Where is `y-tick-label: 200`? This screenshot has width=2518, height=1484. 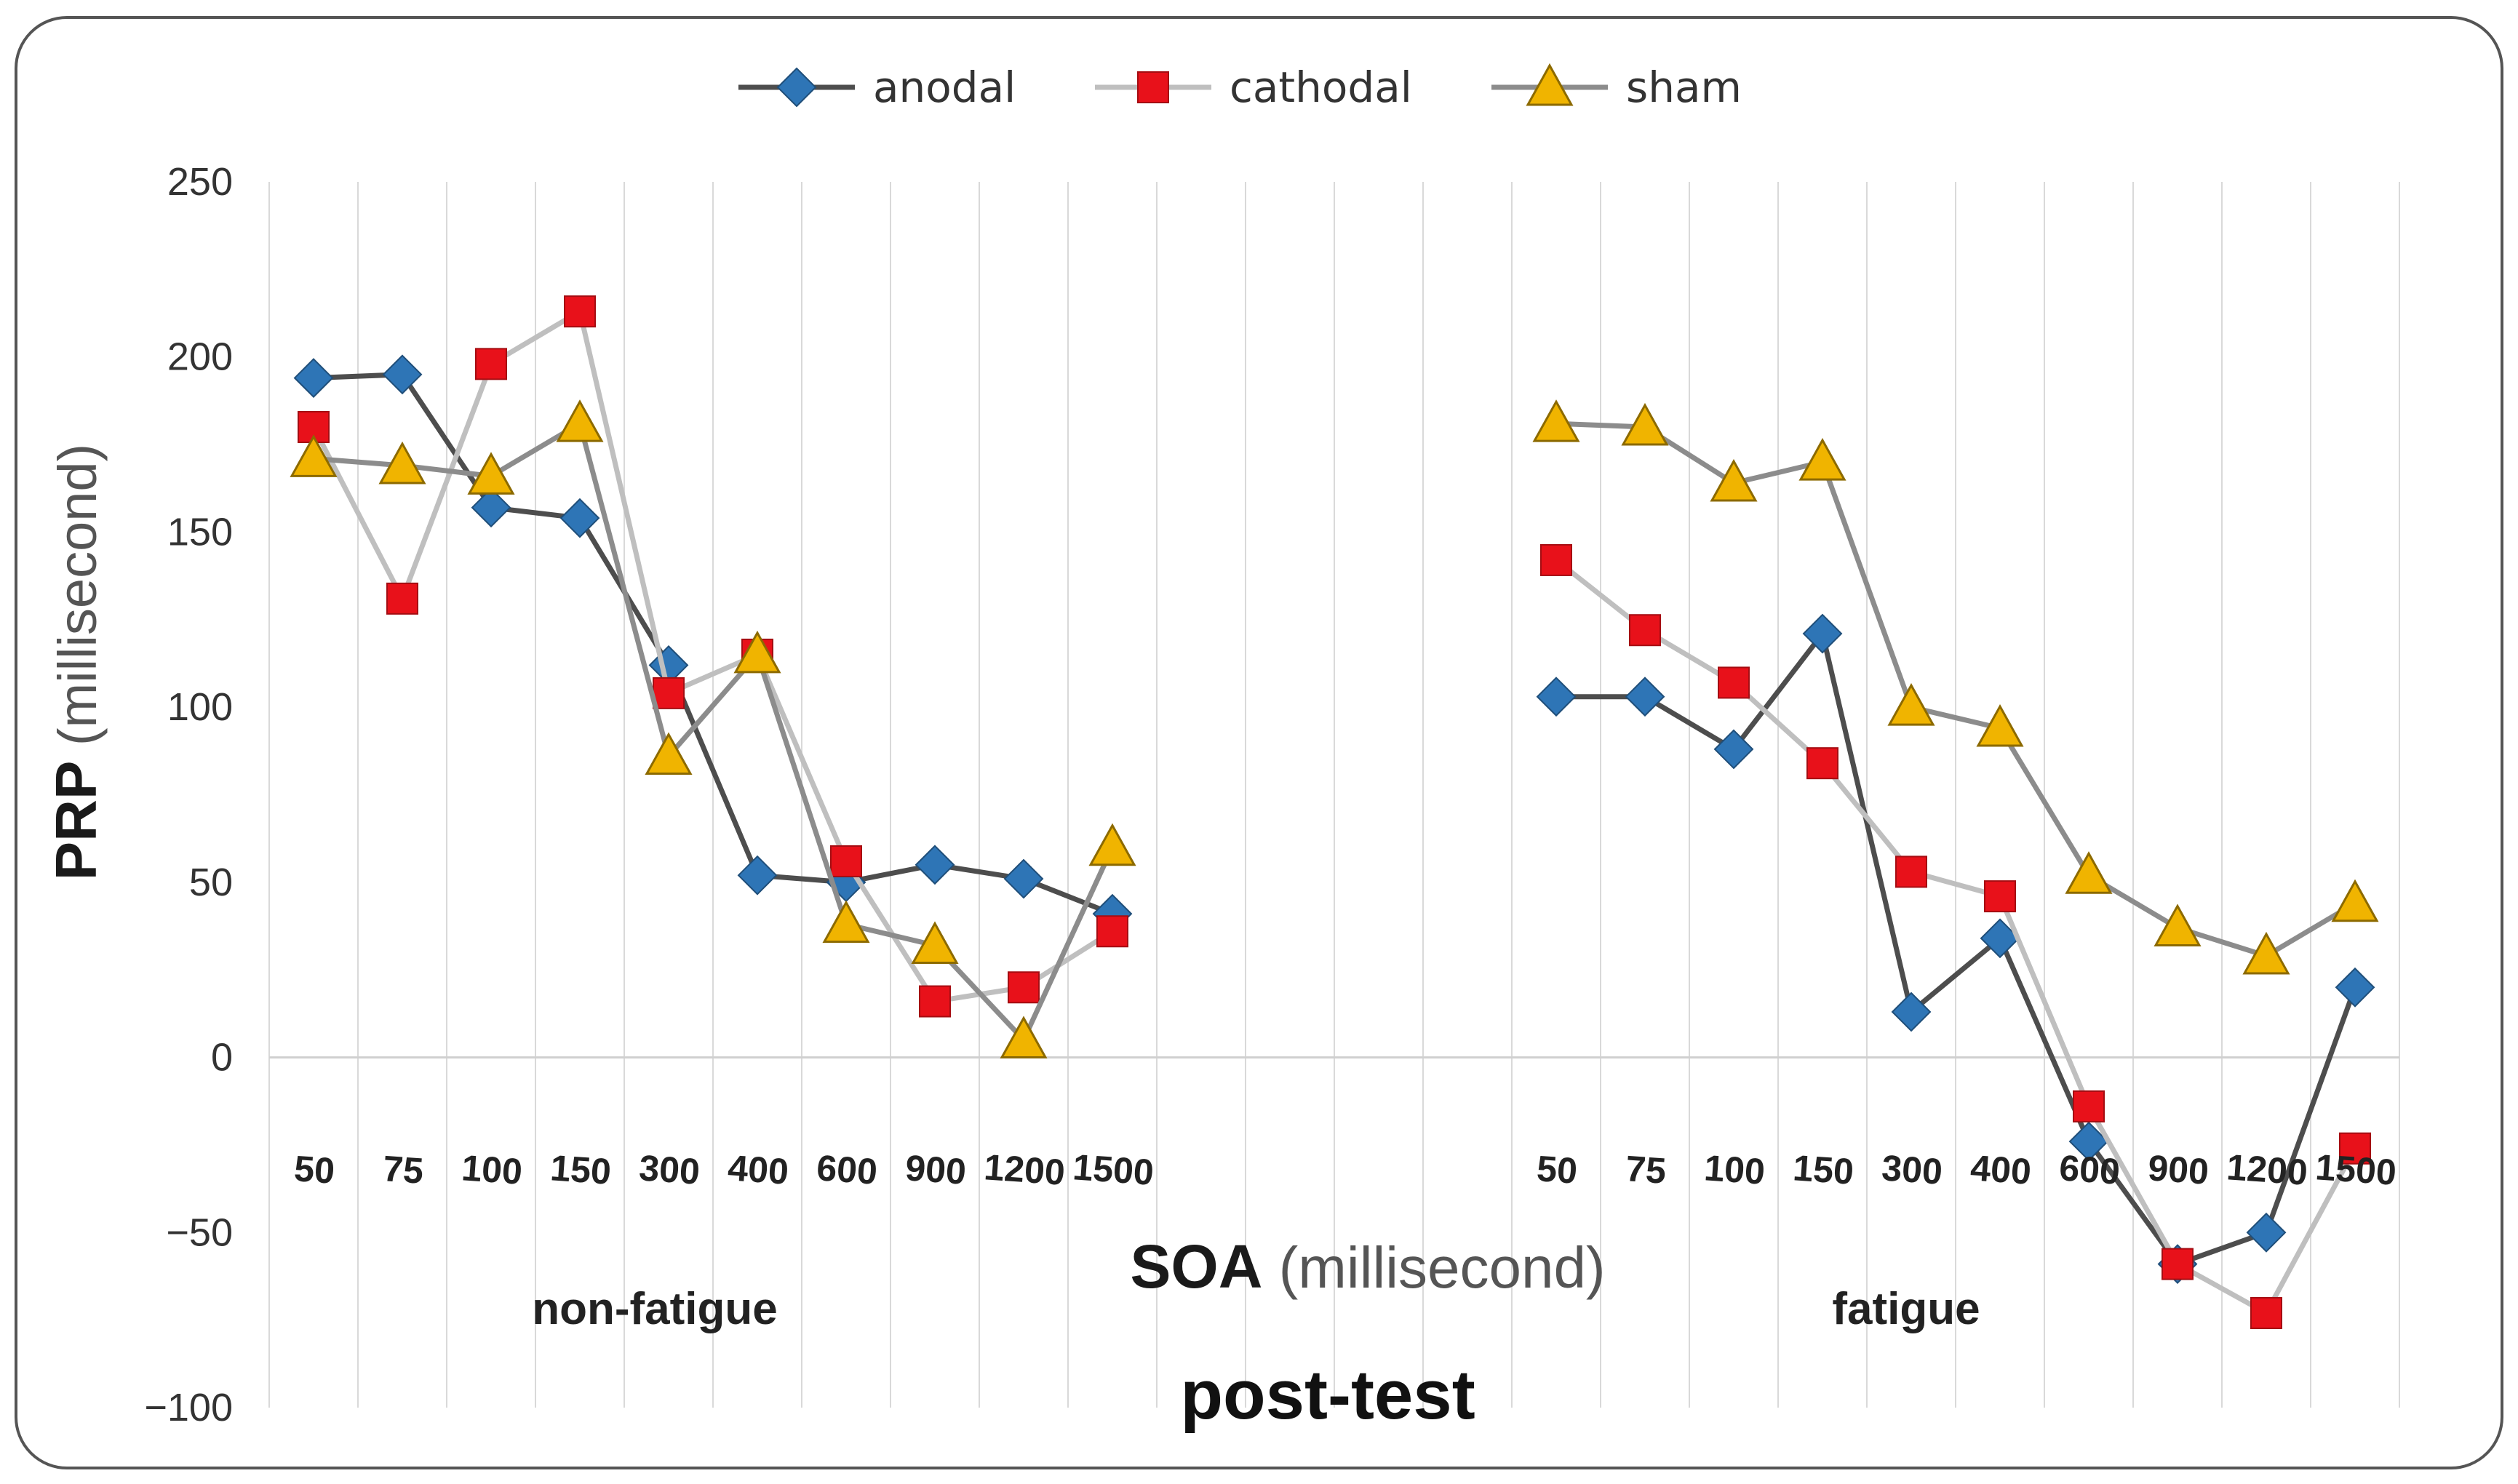
y-tick-label: 200 is located at coordinates (200, 357).